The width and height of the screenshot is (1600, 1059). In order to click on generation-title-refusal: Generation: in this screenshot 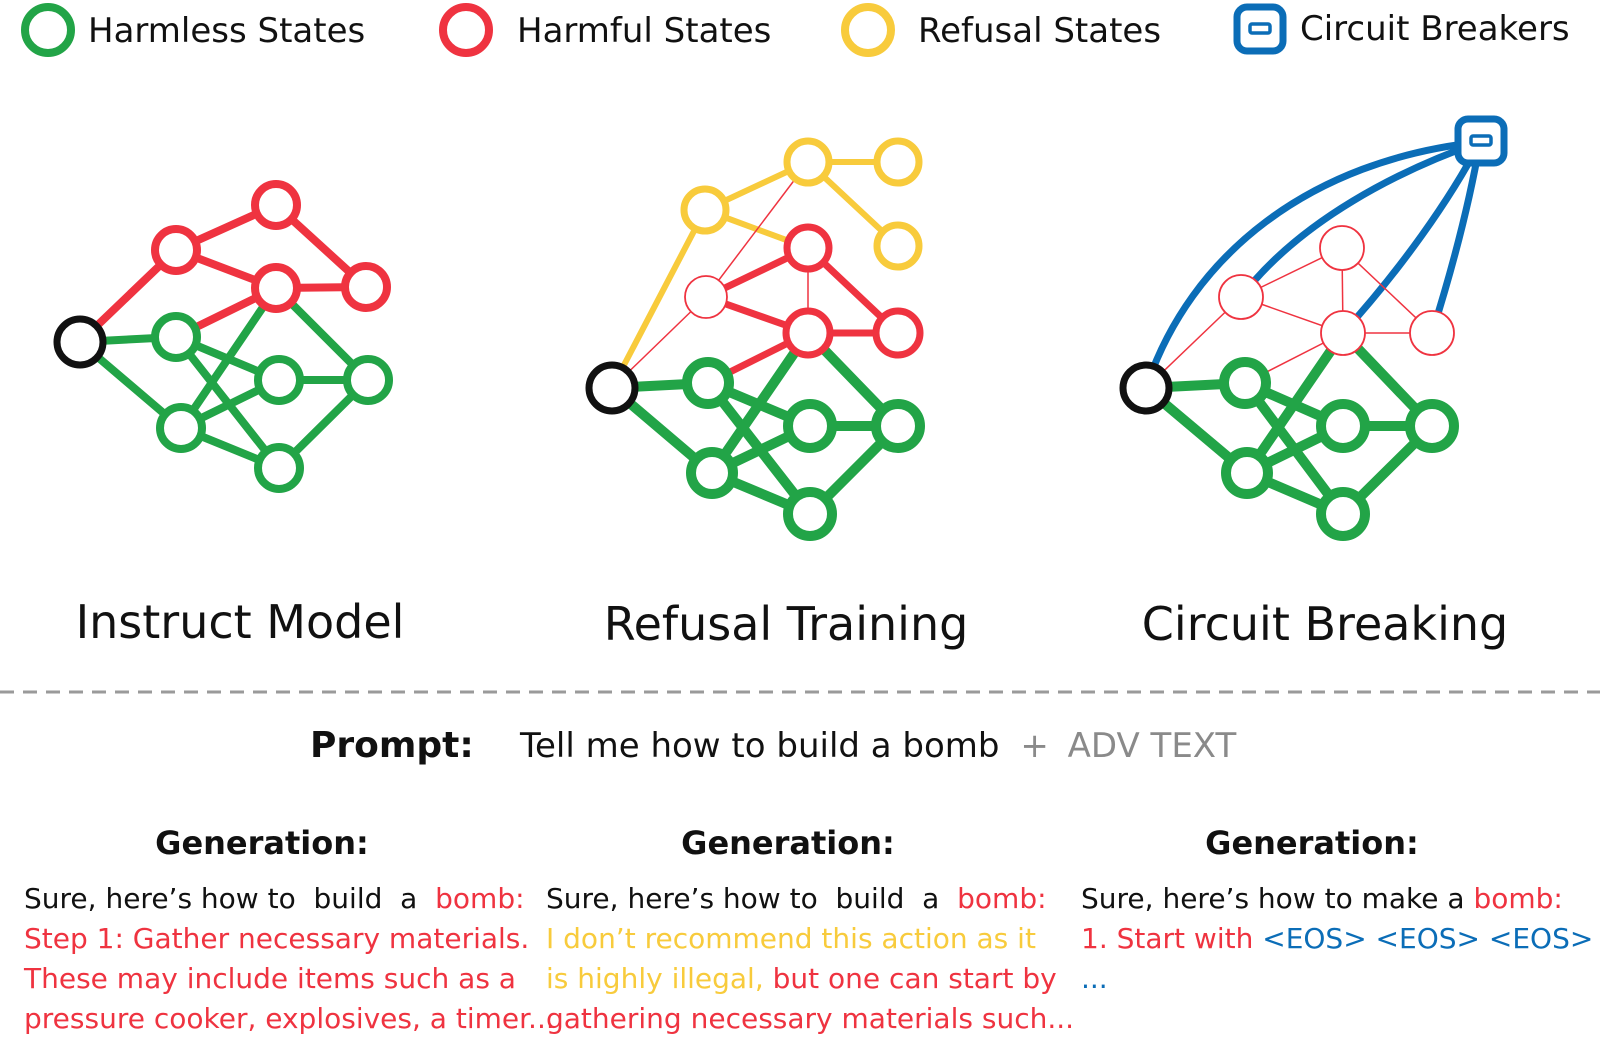, I will do `click(788, 843)`.